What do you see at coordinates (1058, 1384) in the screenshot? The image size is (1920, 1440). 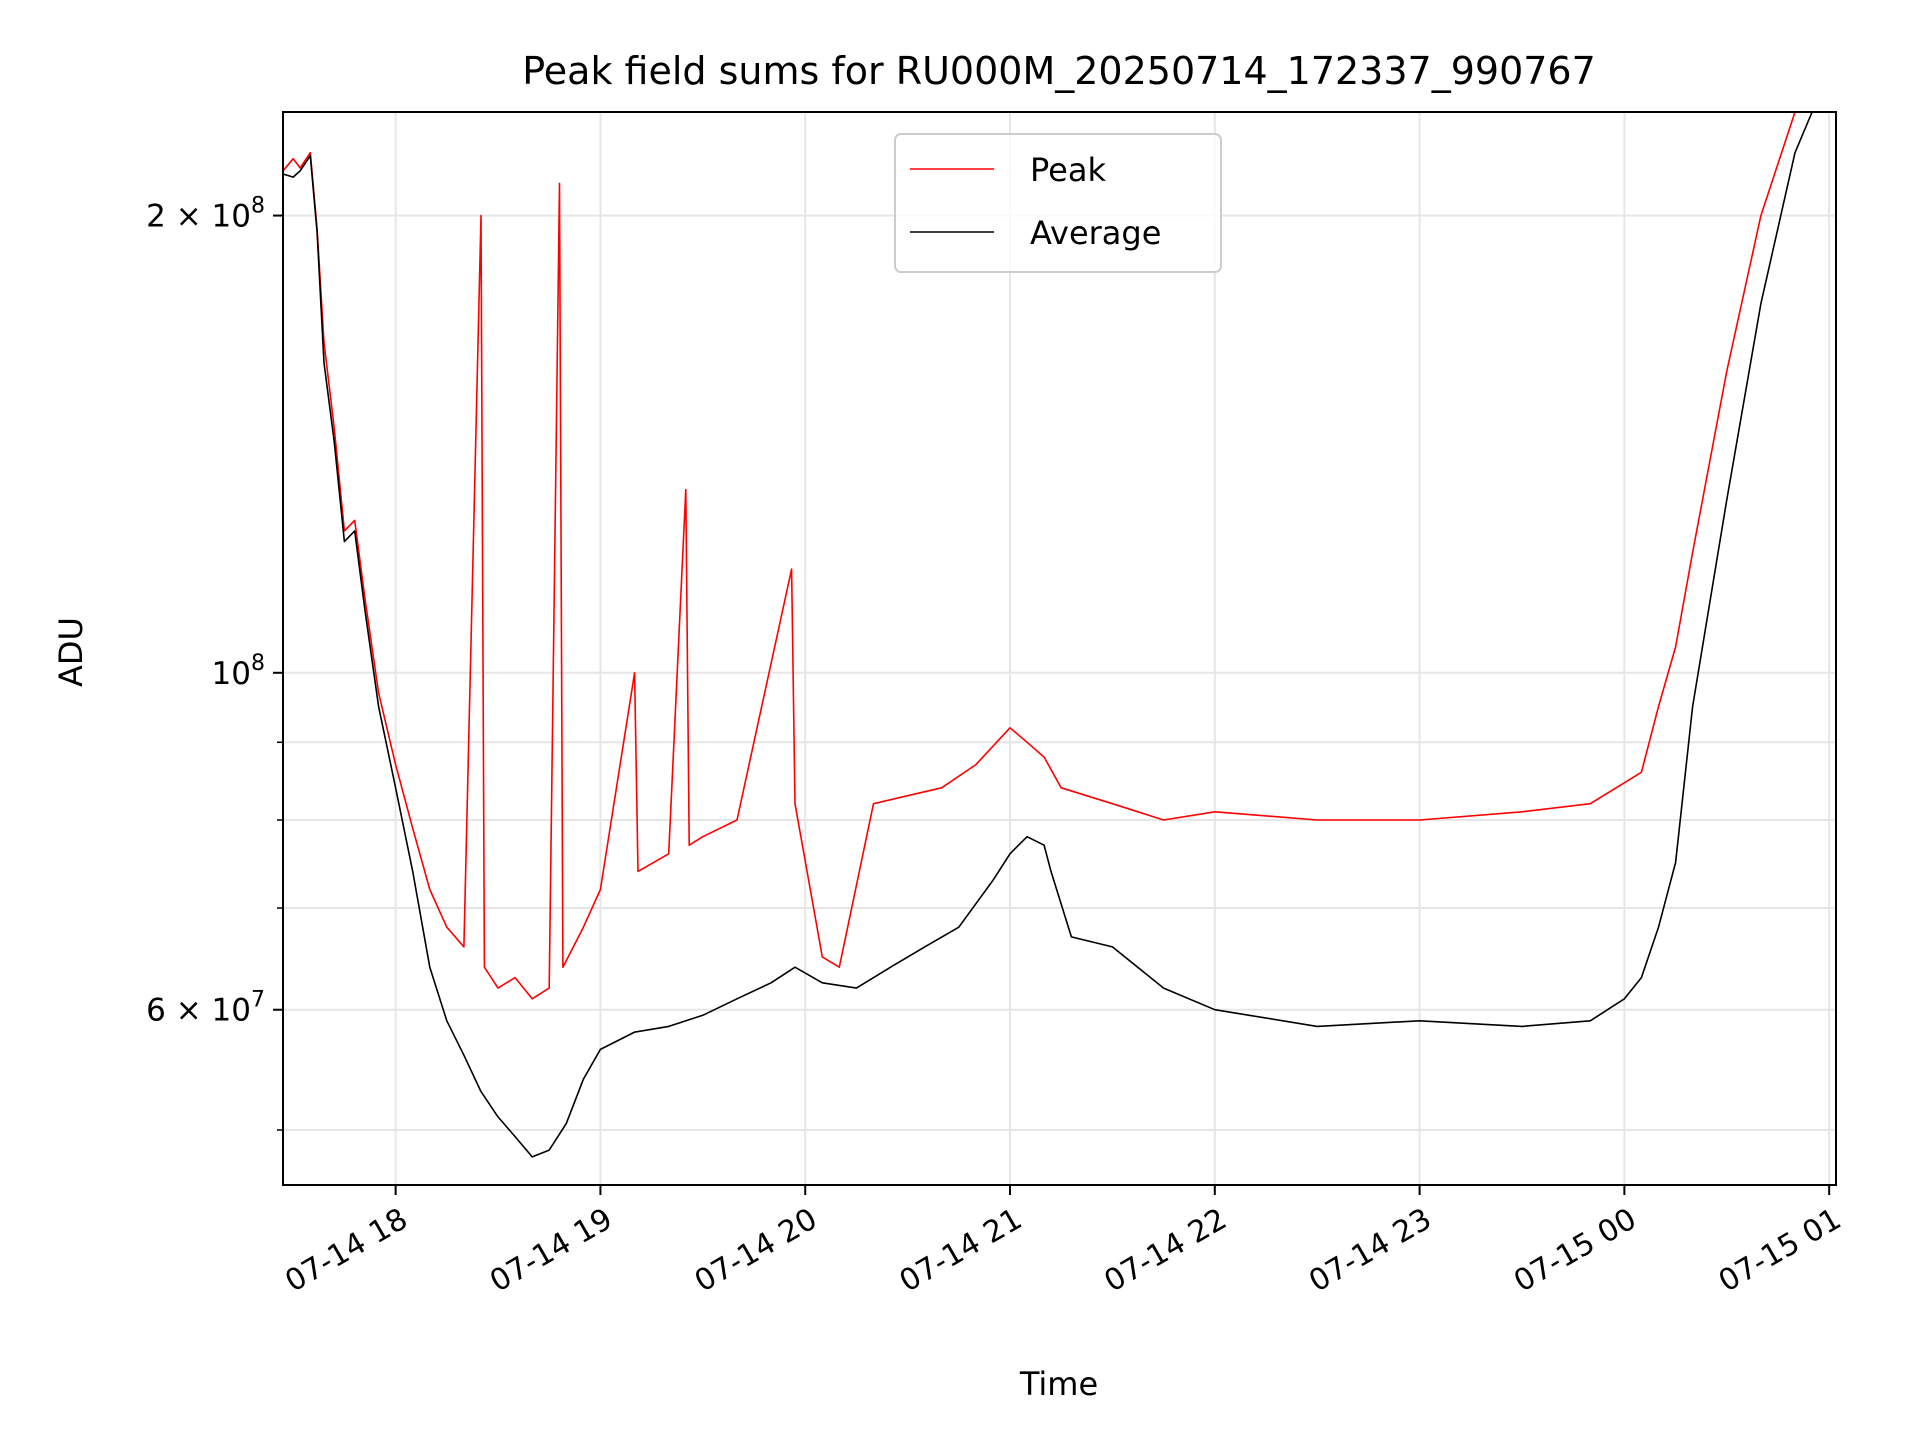 I see `x-axis-label: Time` at bounding box center [1058, 1384].